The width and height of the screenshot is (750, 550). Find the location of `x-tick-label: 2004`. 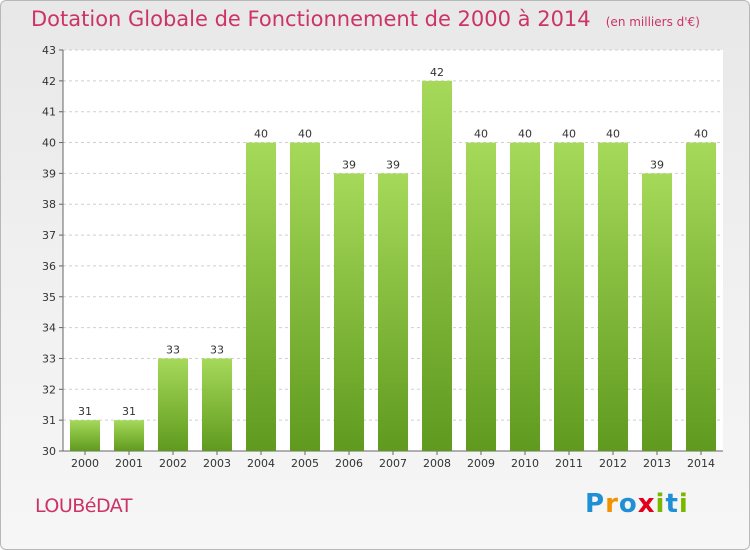

x-tick-label: 2004 is located at coordinates (261, 463).